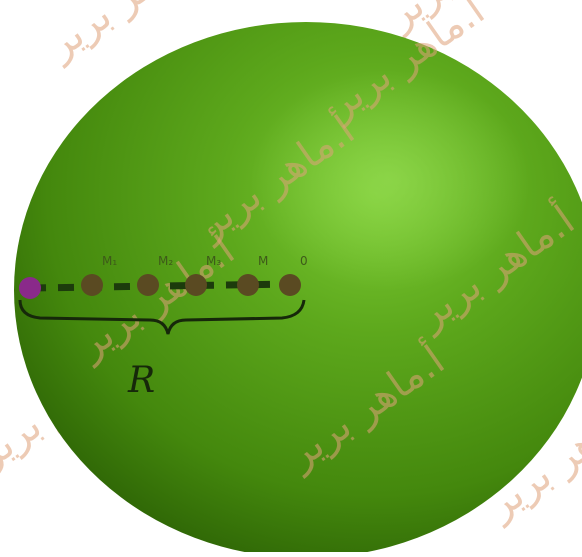  Describe the element at coordinates (109, 261) in the screenshot. I see `point-label: M₁` at that location.